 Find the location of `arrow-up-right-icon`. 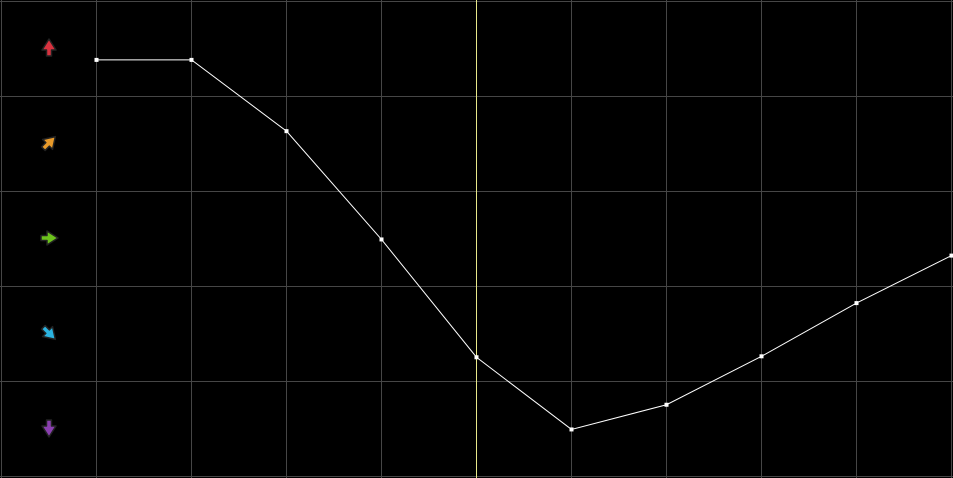

arrow-up-right-icon is located at coordinates (48, 143).